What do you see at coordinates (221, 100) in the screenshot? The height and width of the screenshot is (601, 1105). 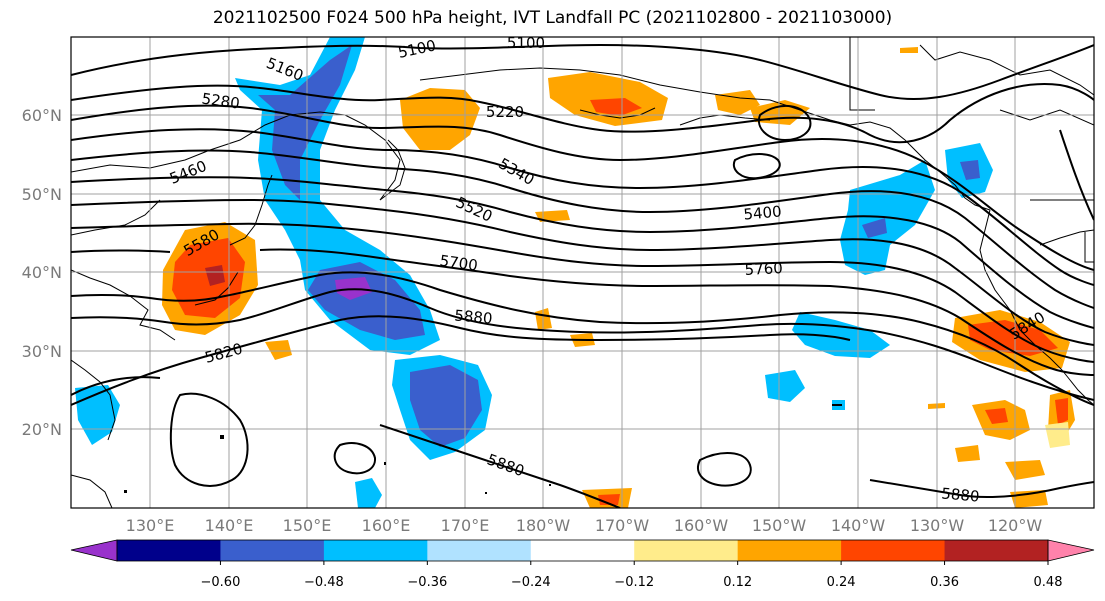 I see `contour-label: 5280` at bounding box center [221, 100].